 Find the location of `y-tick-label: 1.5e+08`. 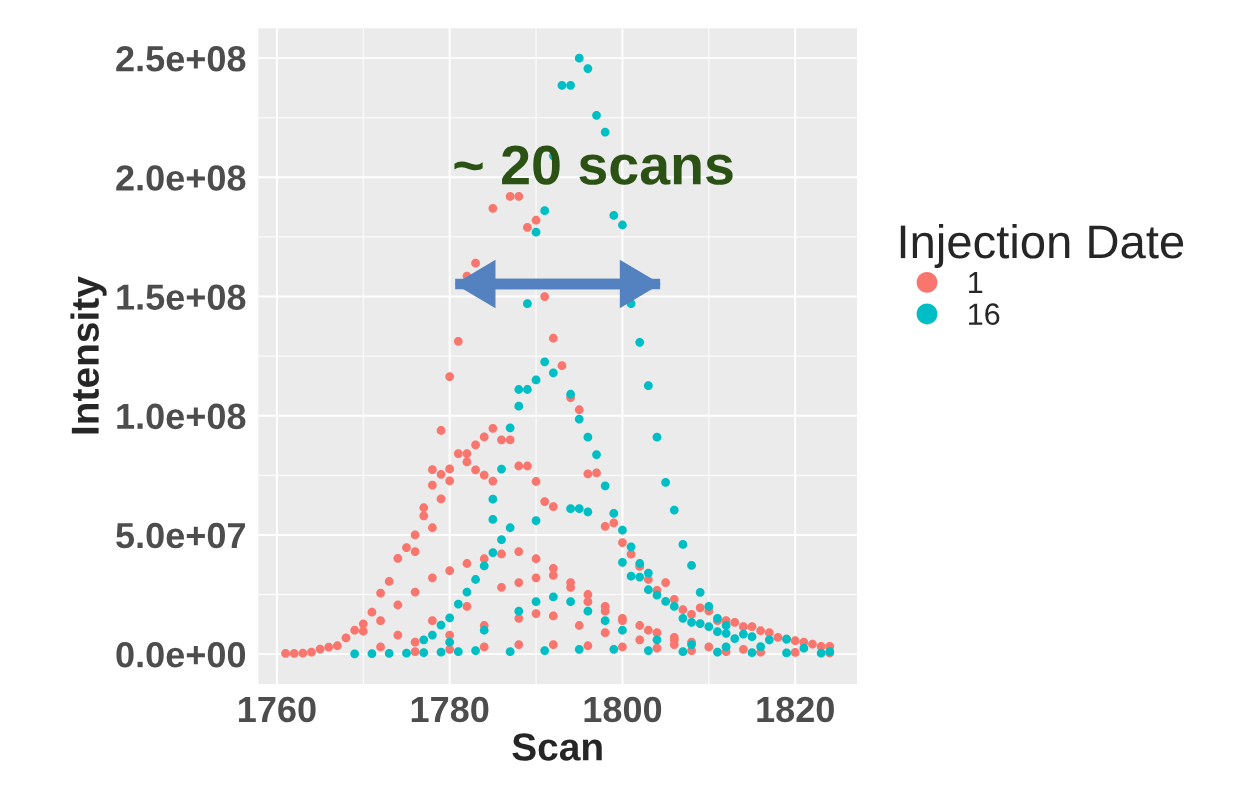

y-tick-label: 1.5e+08 is located at coordinates (181, 297).